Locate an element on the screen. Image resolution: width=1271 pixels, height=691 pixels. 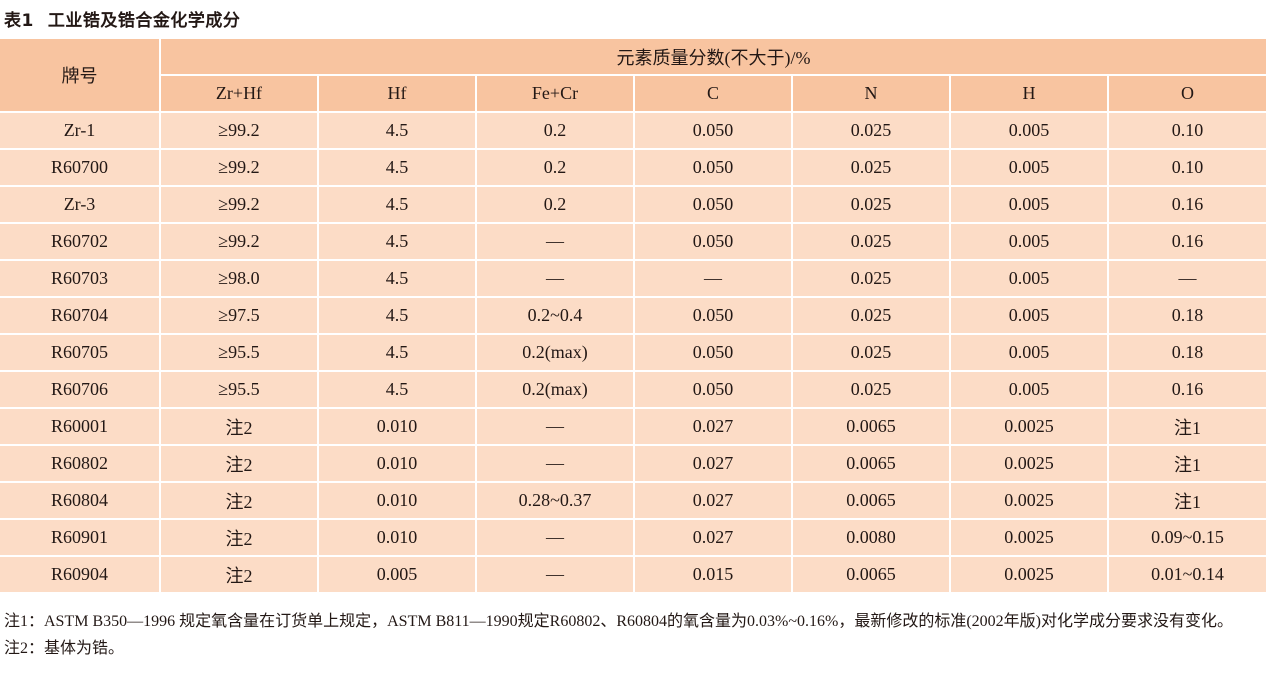
grade-cell: R60904 is located at coordinates (80, 574).